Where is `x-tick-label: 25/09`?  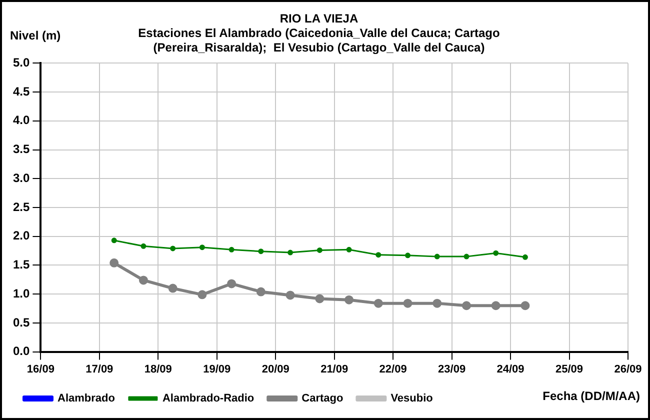 x-tick-label: 25/09 is located at coordinates (570, 369).